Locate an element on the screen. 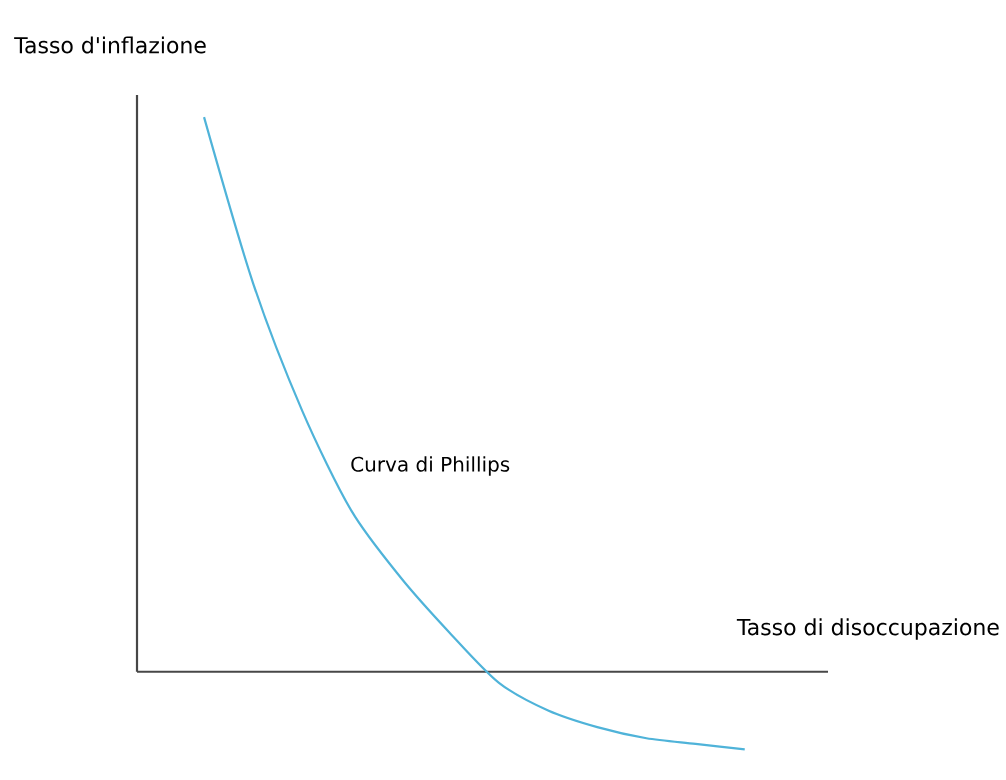  annotation: Curva di Phillips is located at coordinates (430, 466).